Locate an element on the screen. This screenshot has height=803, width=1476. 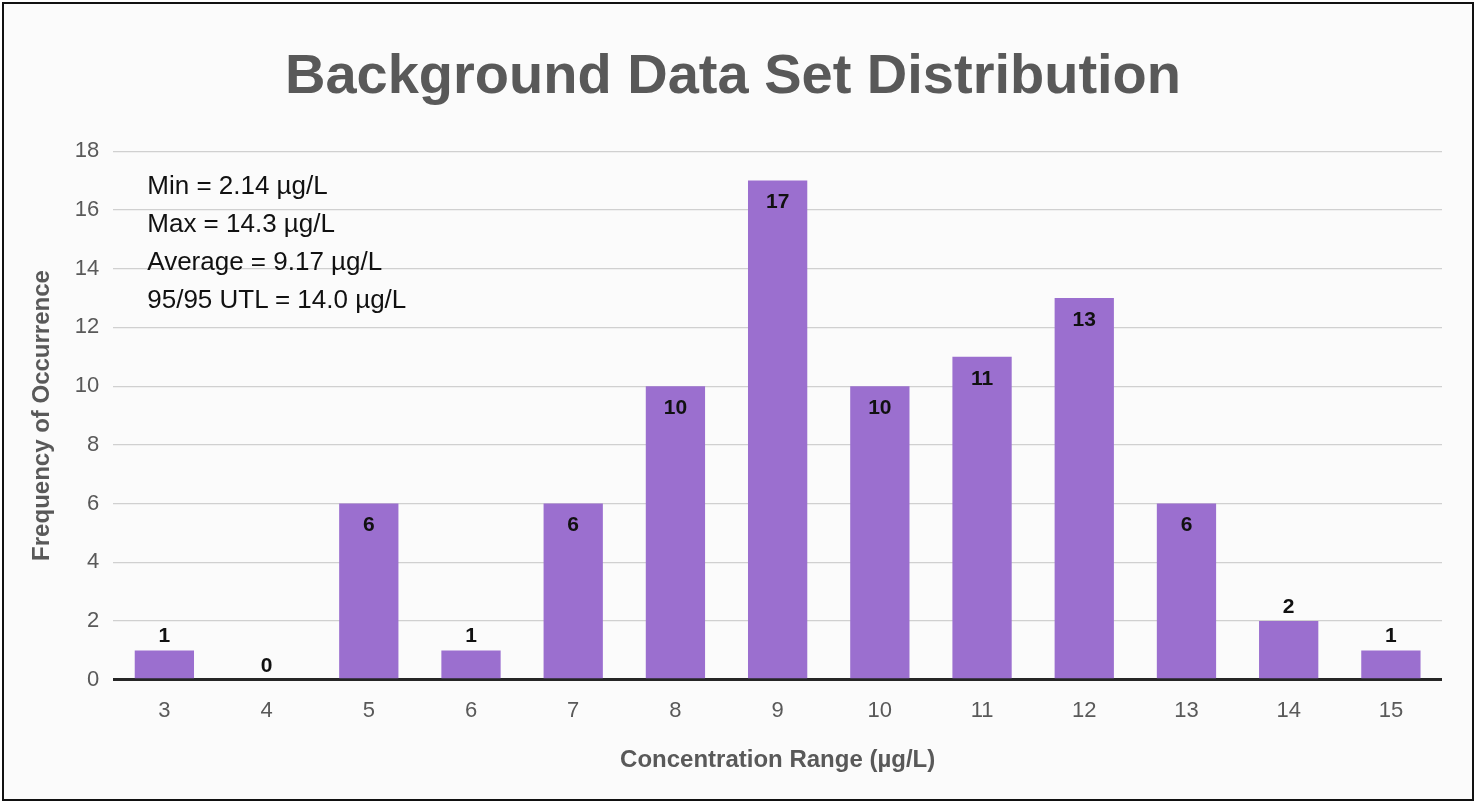
y-tick-label: 14 is located at coordinates (87, 267).